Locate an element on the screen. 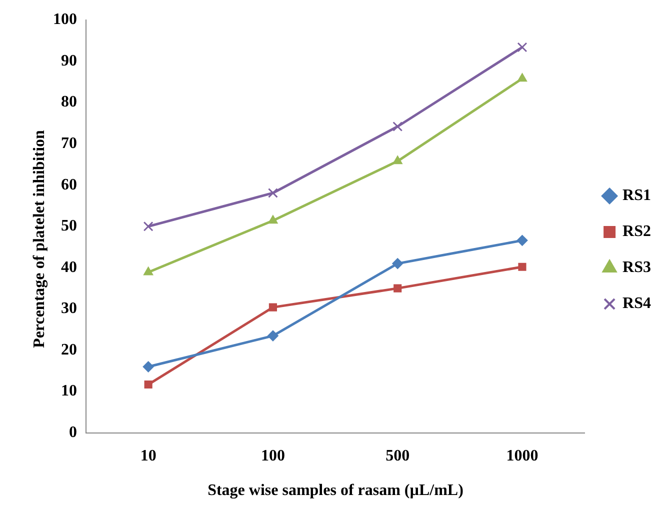 The image size is (671, 514). y-tick-label: 90 is located at coordinates (69, 61).